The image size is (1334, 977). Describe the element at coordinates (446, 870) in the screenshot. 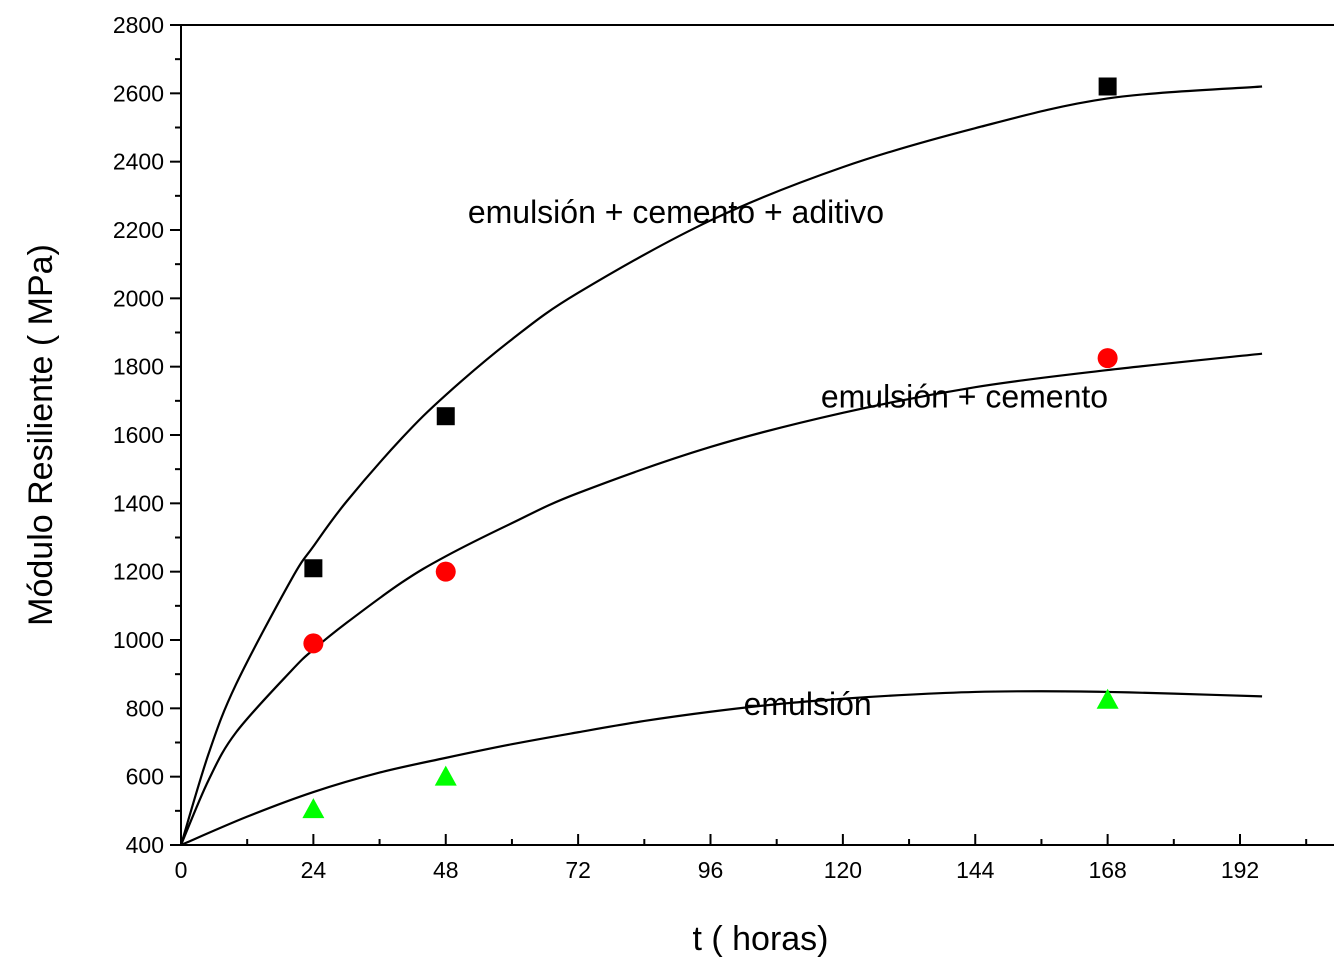

I see `x-tick-label: 48` at that location.